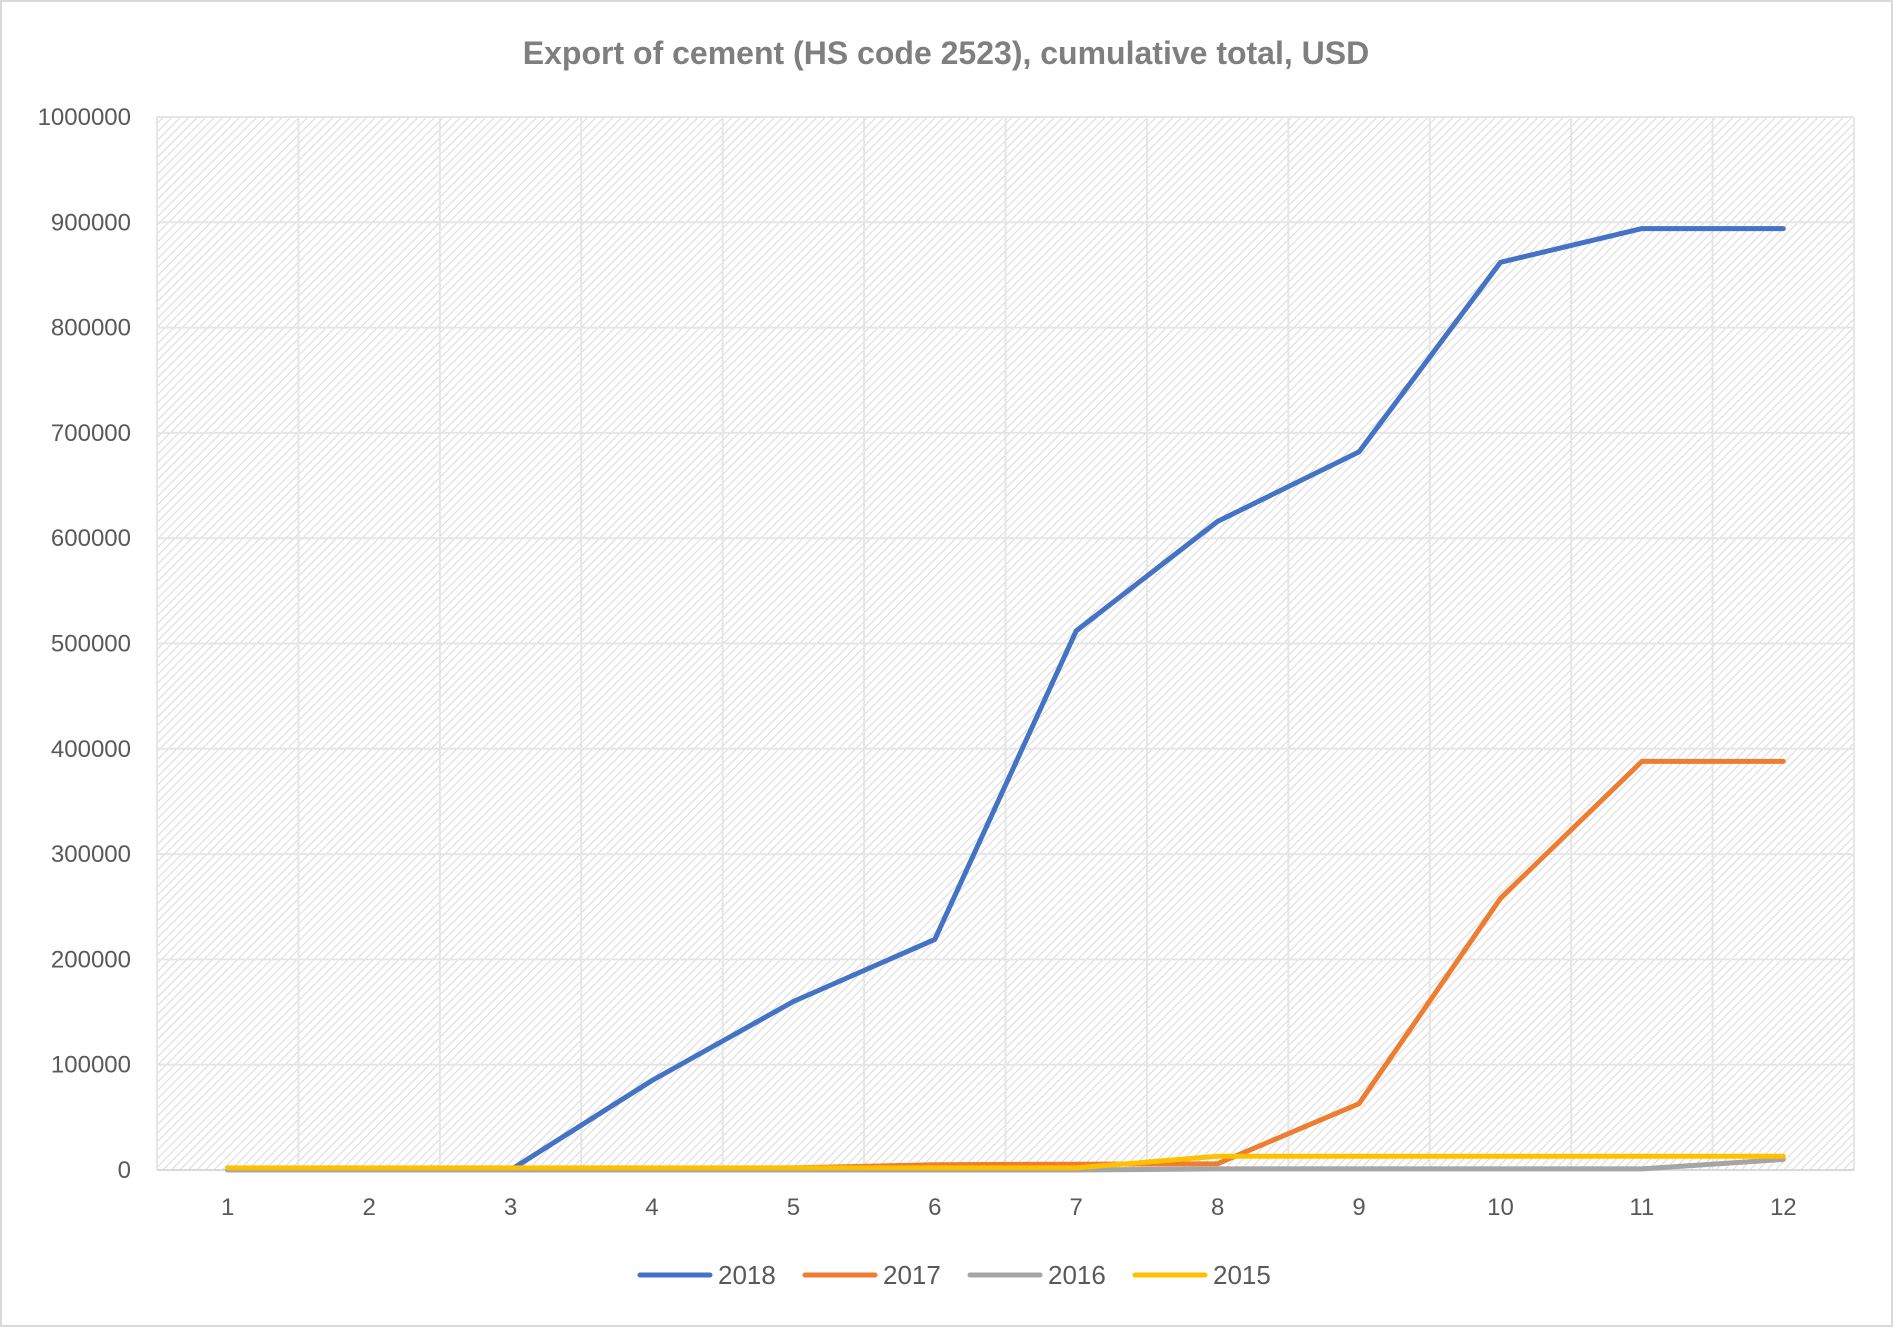 Image resolution: width=1893 pixels, height=1327 pixels. I want to click on legend-label-2017: 2017, so click(912, 1275).